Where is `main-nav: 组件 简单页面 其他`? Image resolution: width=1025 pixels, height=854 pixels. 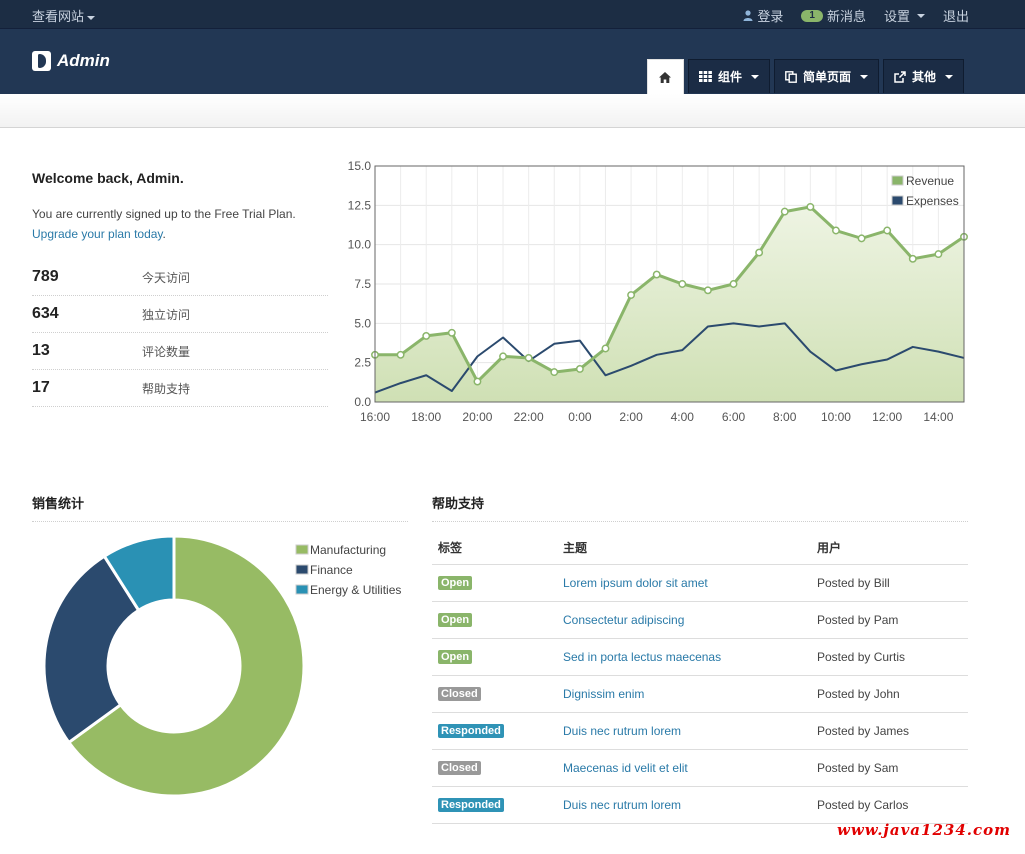 main-nav: 组件 简单页面 其他 is located at coordinates (805, 76).